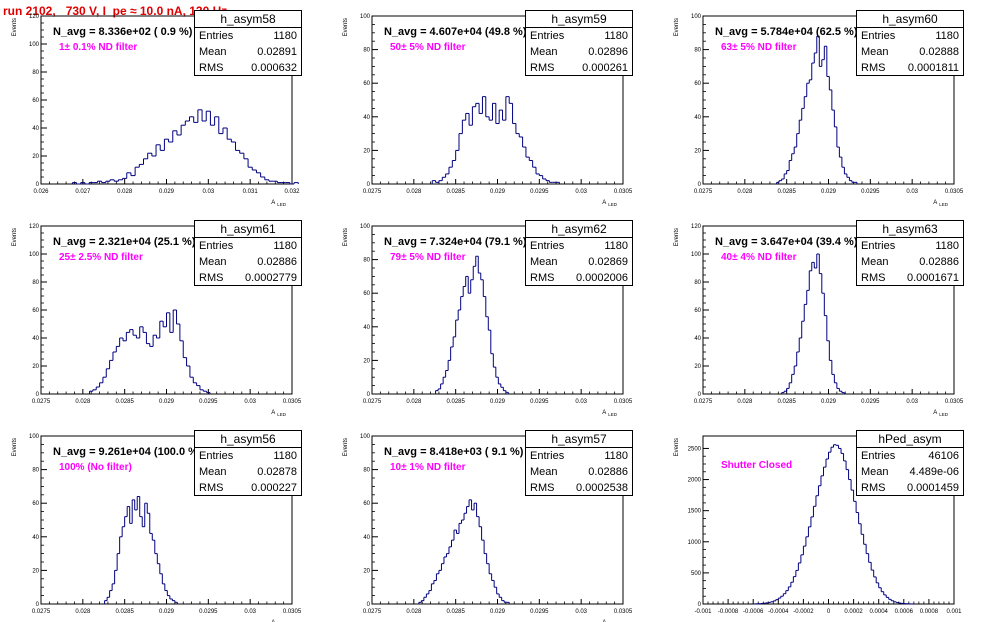  What do you see at coordinates (943, 456) in the screenshot?
I see `stats-value: 46106` at bounding box center [943, 456].